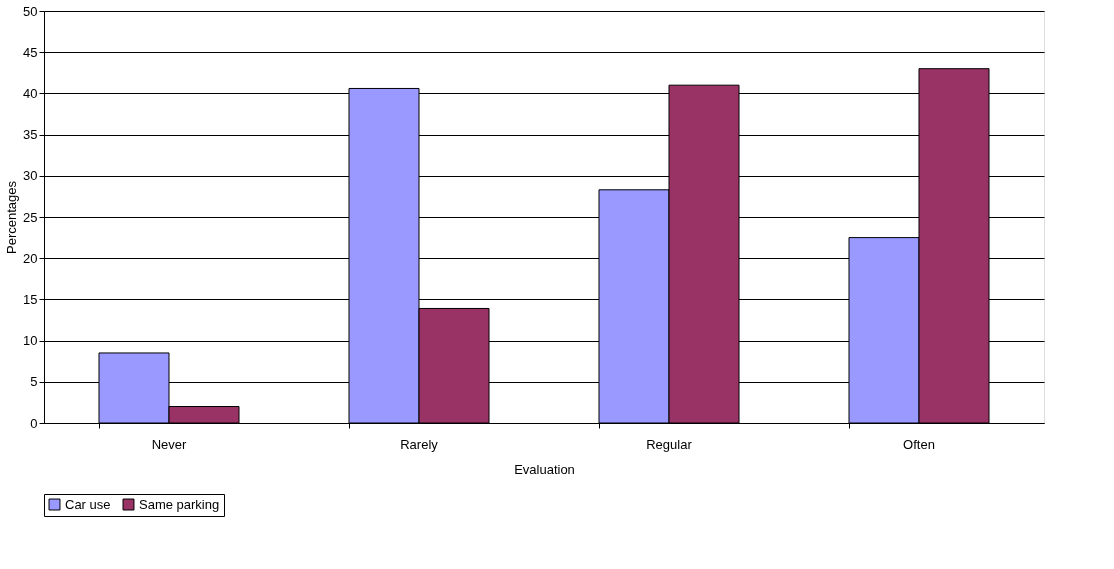 This screenshot has height=569, width=1114. What do you see at coordinates (30, 299) in the screenshot?
I see `y-tick-label: 15` at bounding box center [30, 299].